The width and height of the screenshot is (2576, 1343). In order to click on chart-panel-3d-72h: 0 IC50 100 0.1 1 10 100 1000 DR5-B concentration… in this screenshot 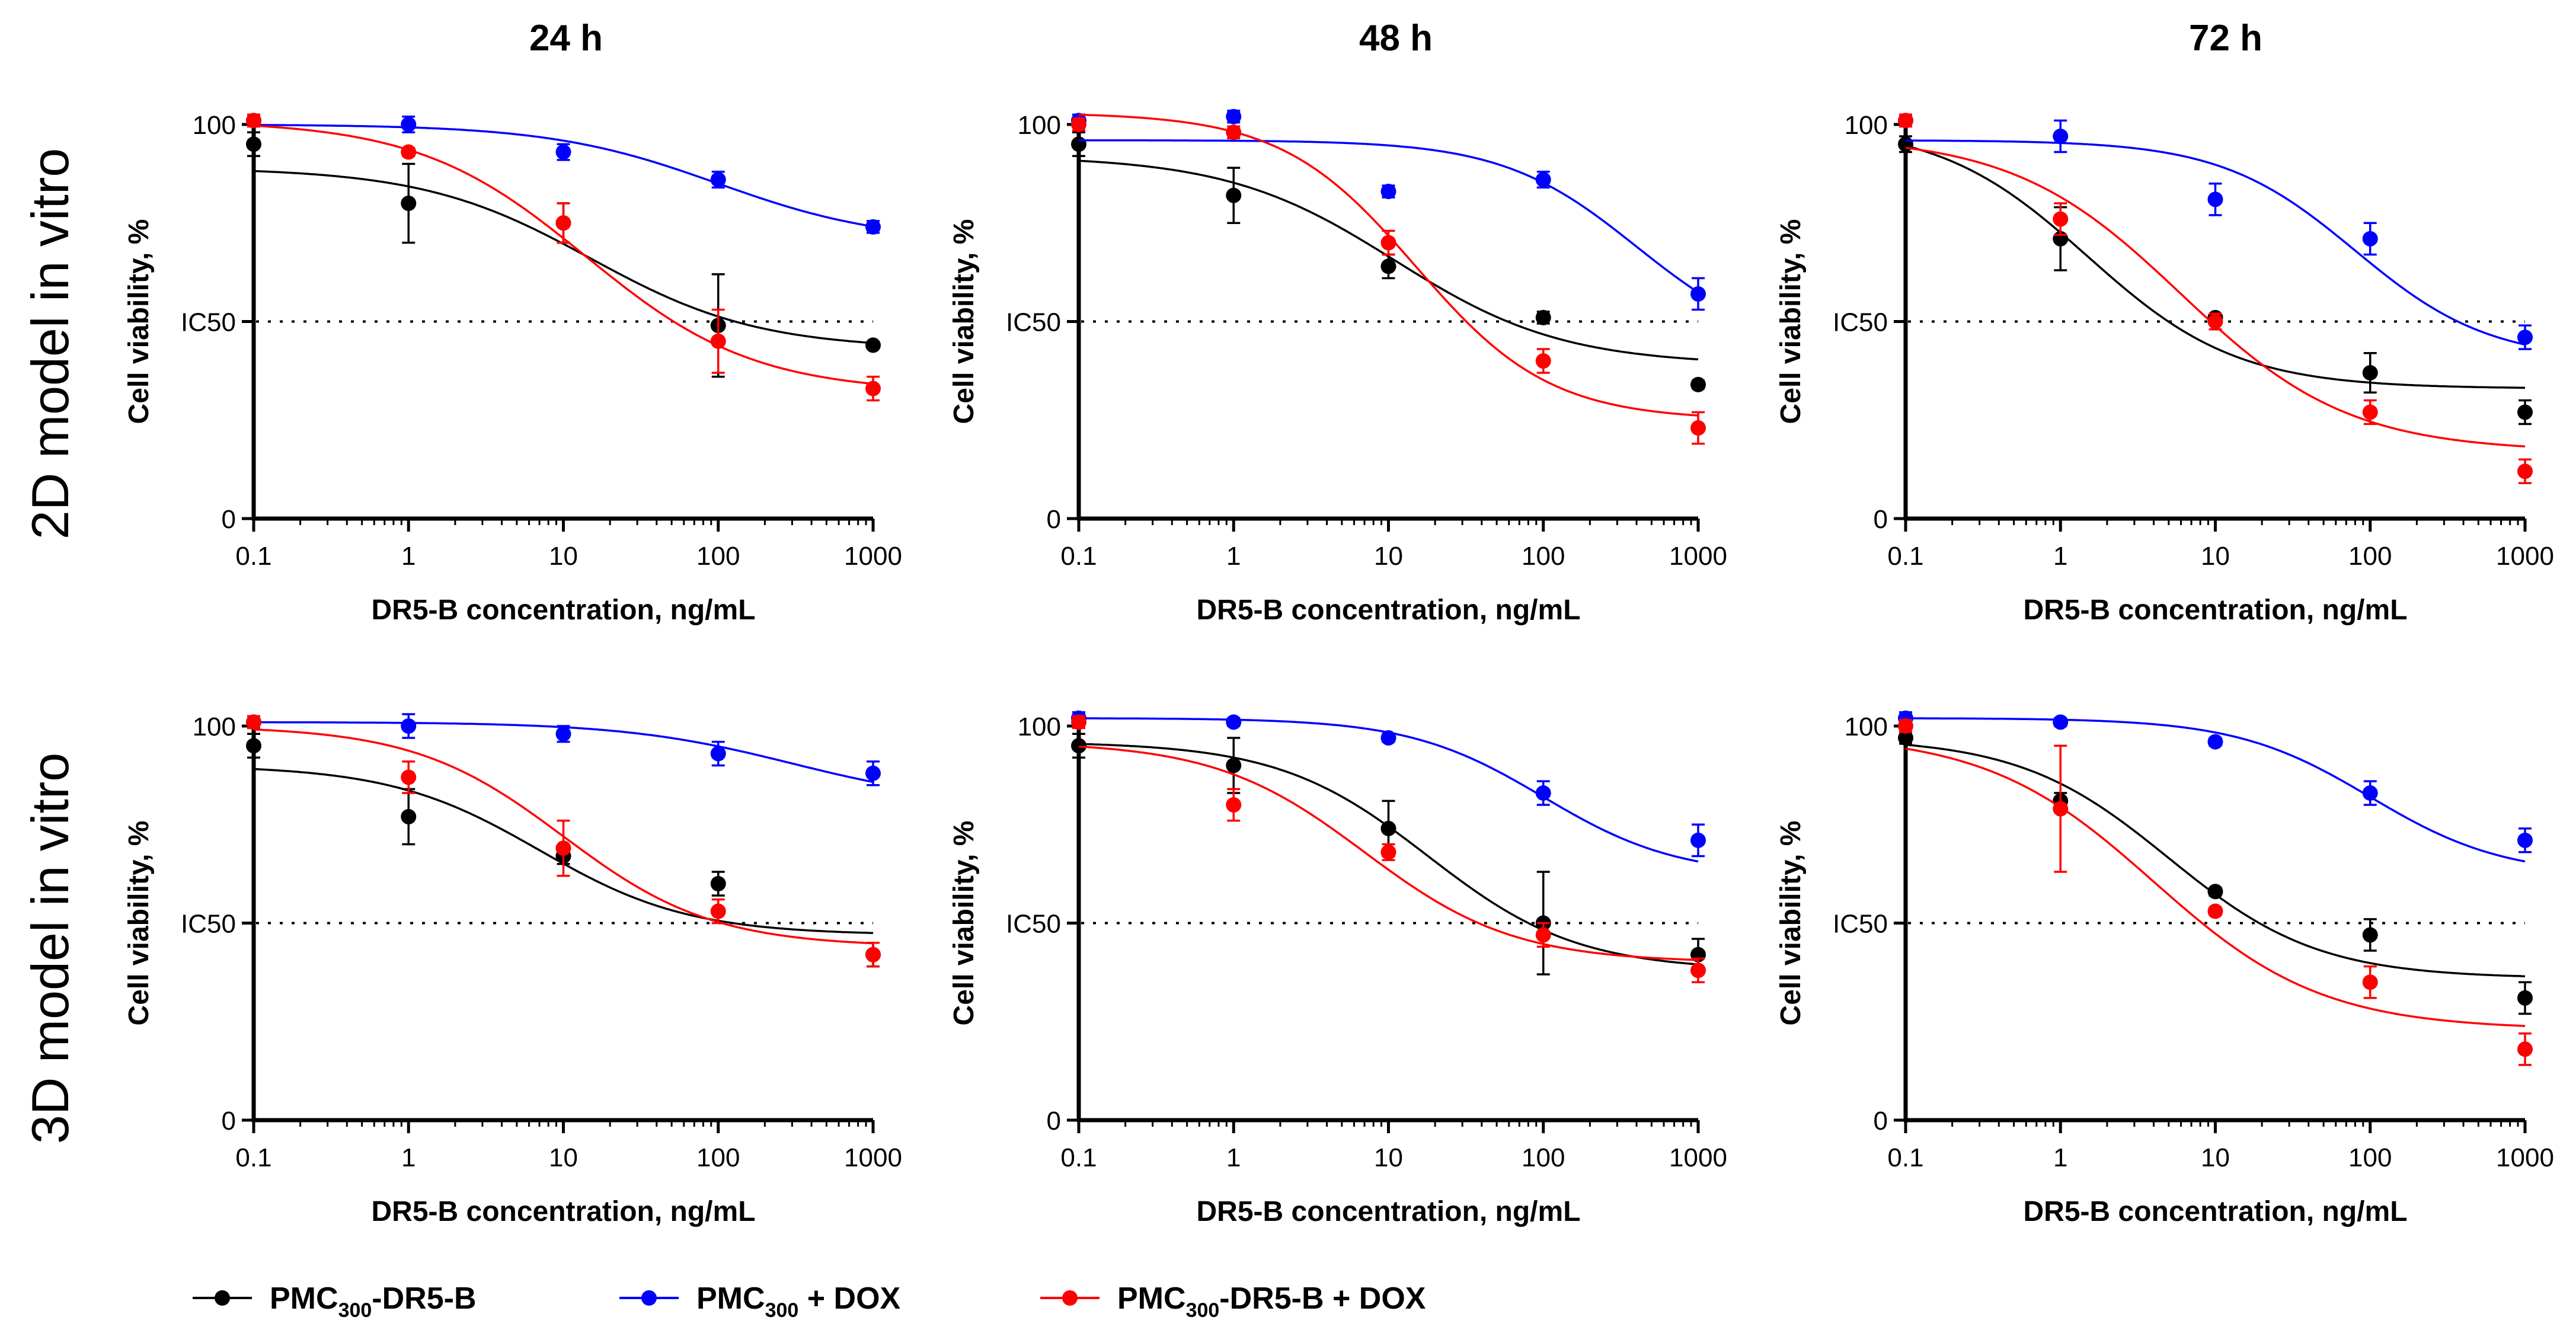, I will do `click(2164, 968)`.